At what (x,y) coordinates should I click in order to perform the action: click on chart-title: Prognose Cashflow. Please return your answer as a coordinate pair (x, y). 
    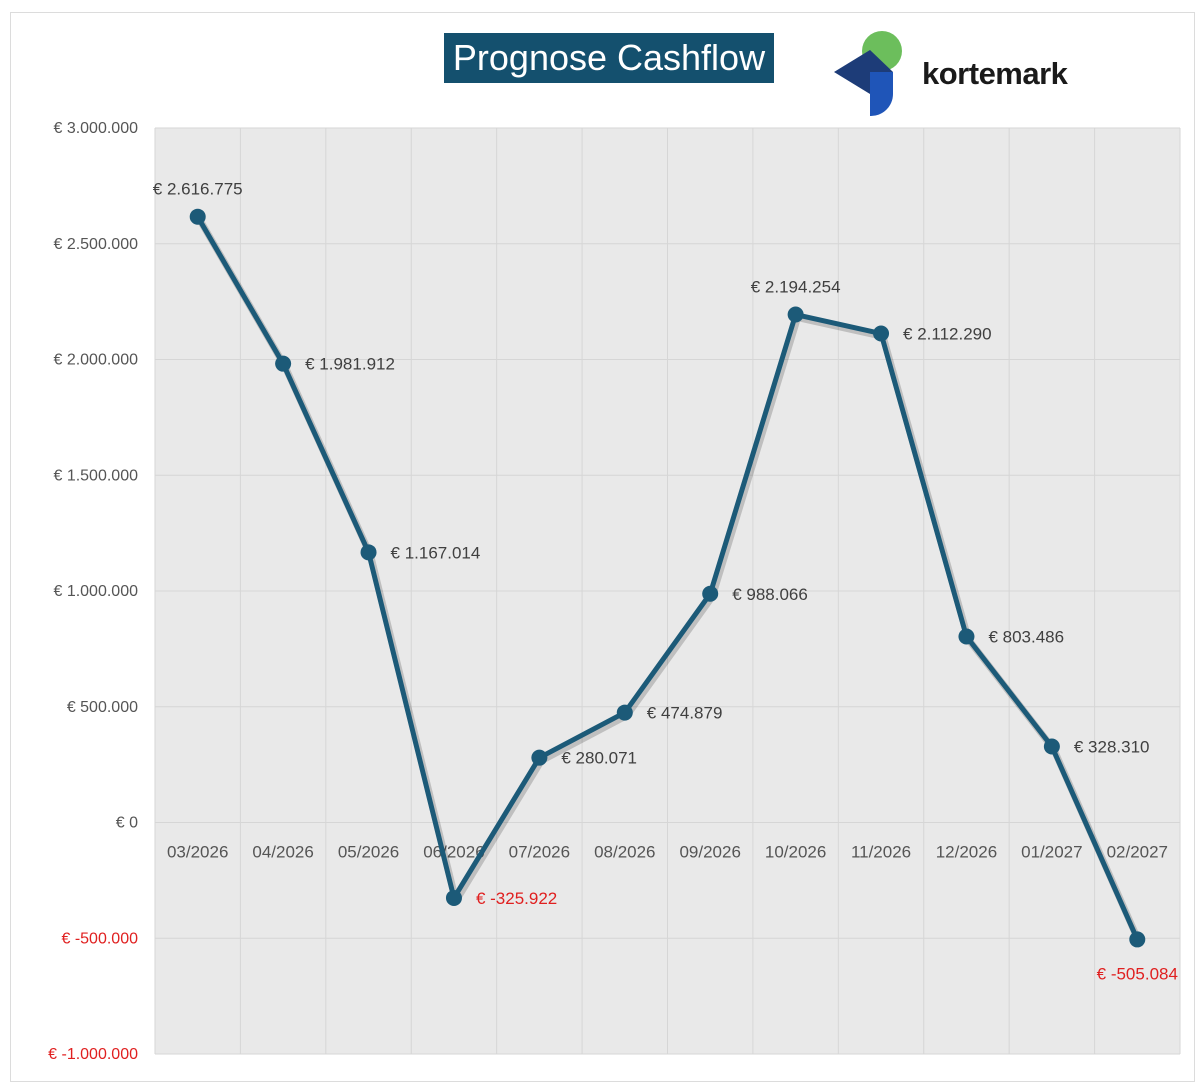
    Looking at the image, I should click on (609, 58).